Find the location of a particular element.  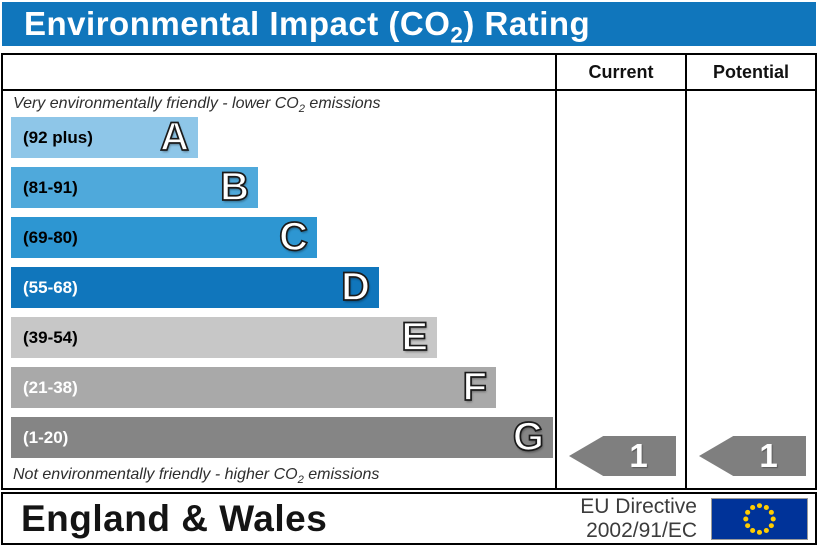

band-letter: A is located at coordinates (174, 136).